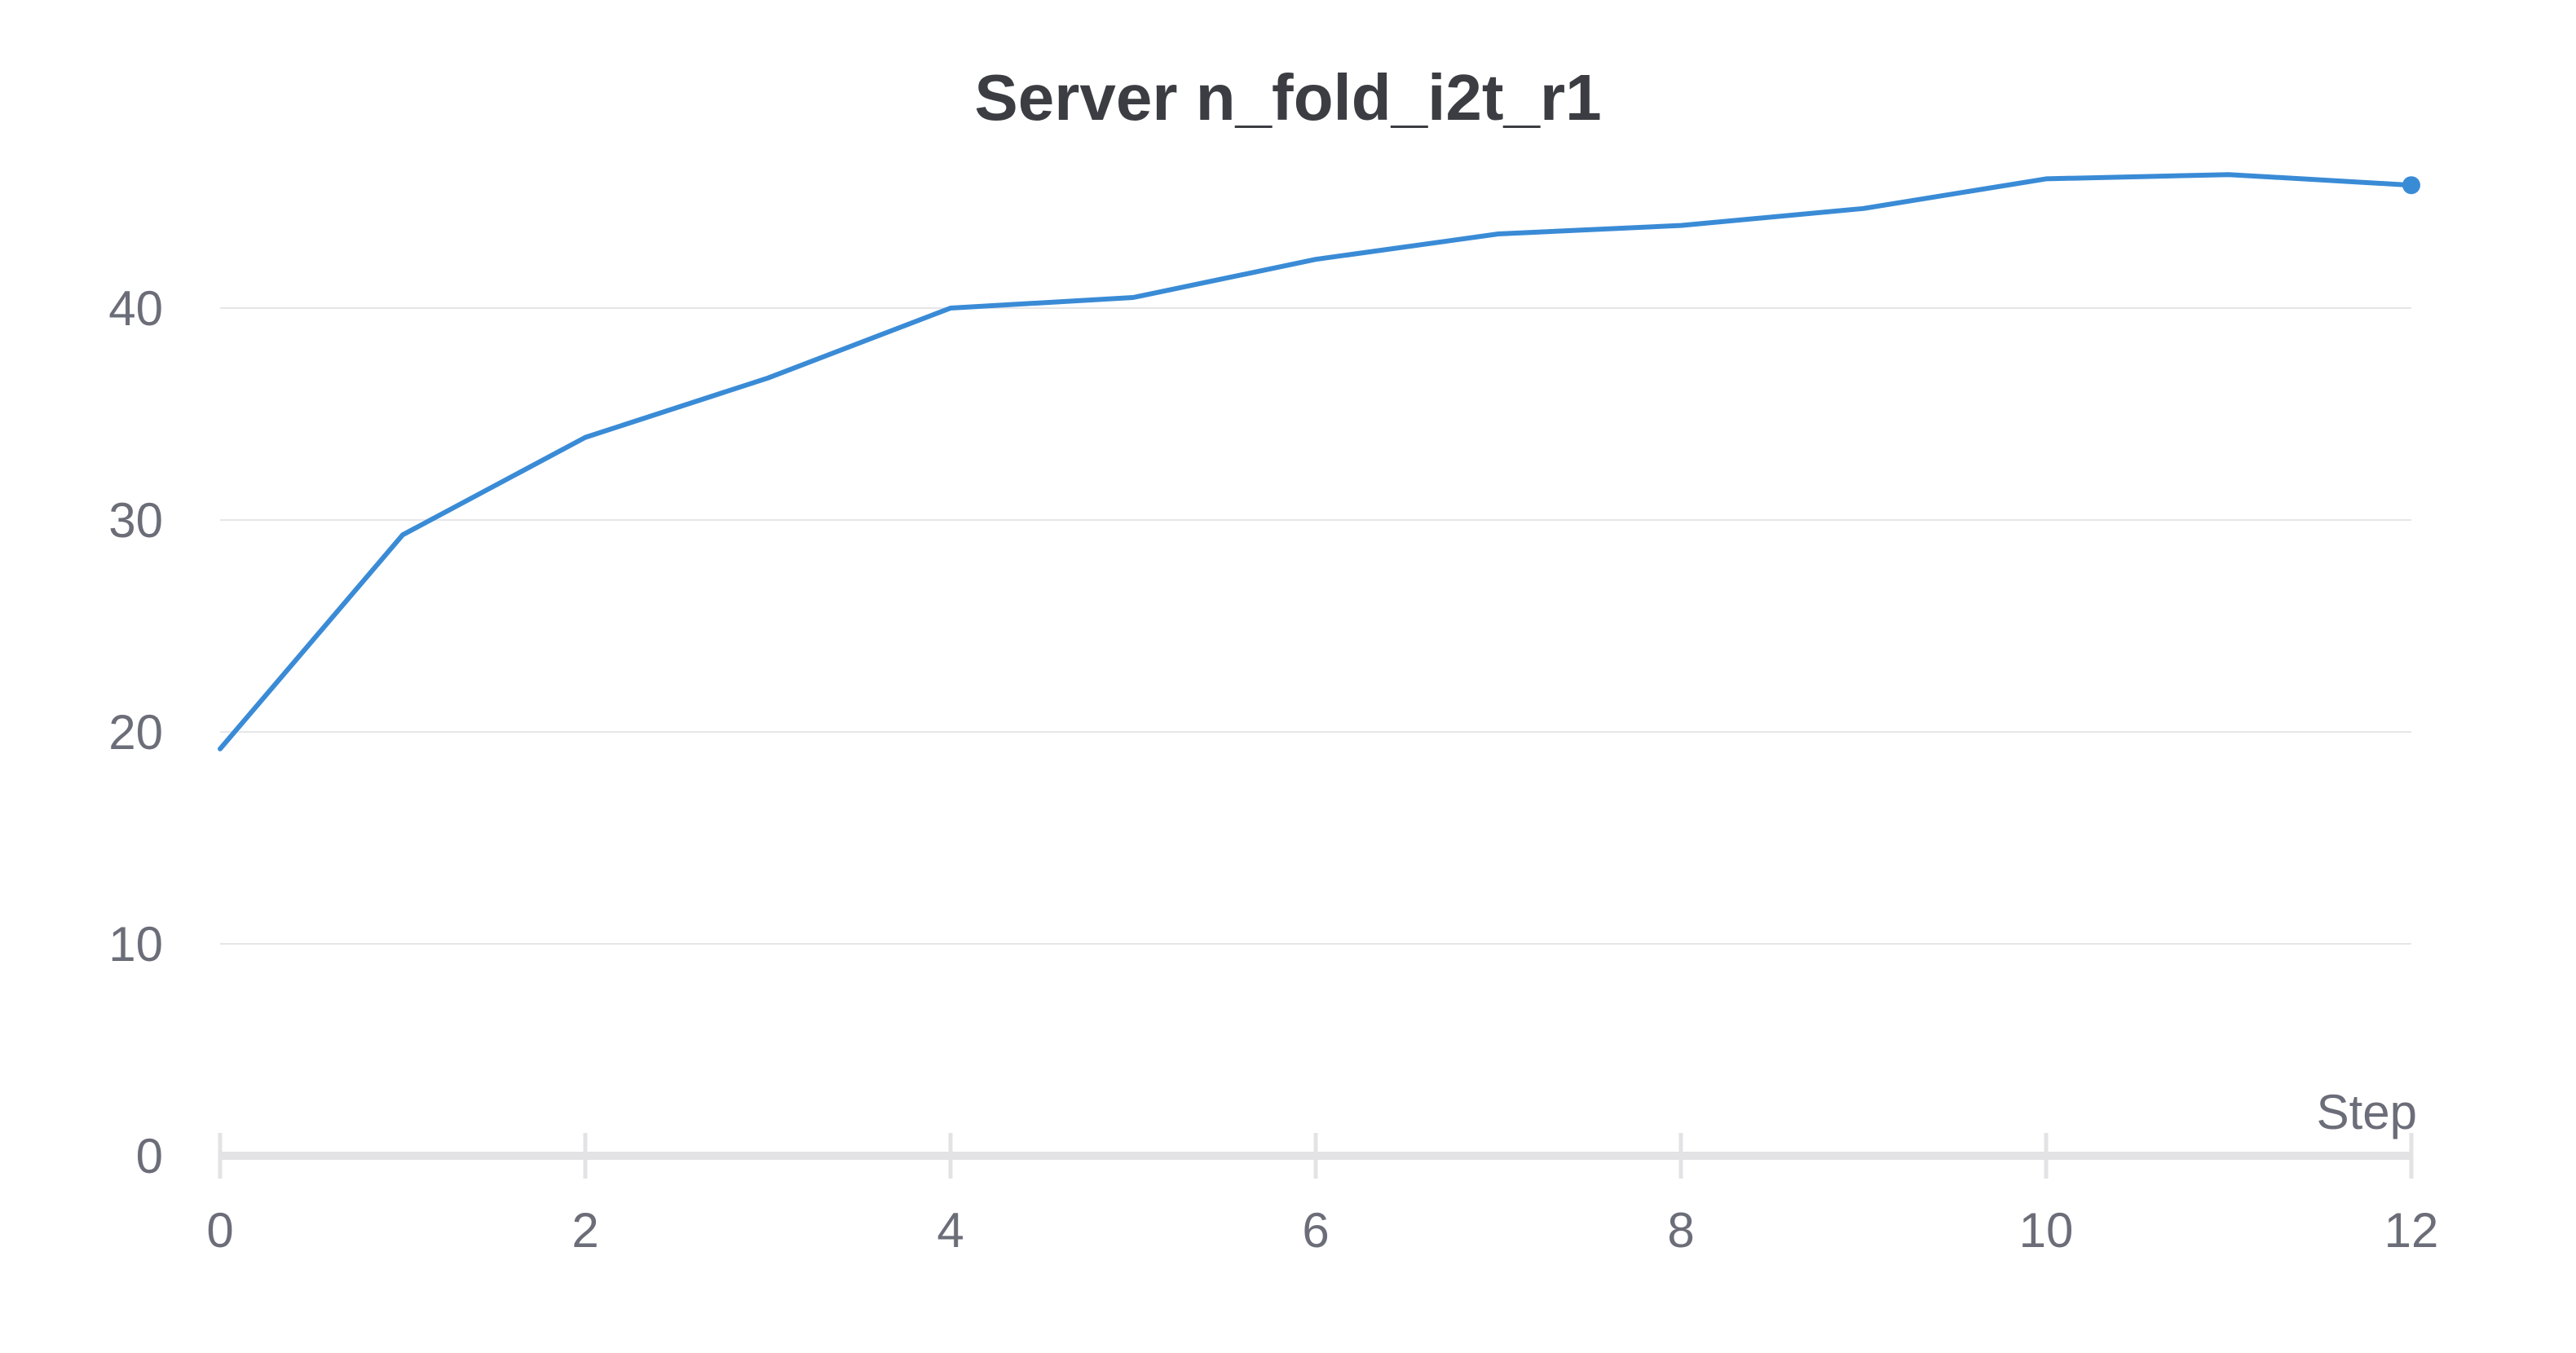  Describe the element at coordinates (219, 1230) in the screenshot. I see `x-tick-label: 0` at that location.